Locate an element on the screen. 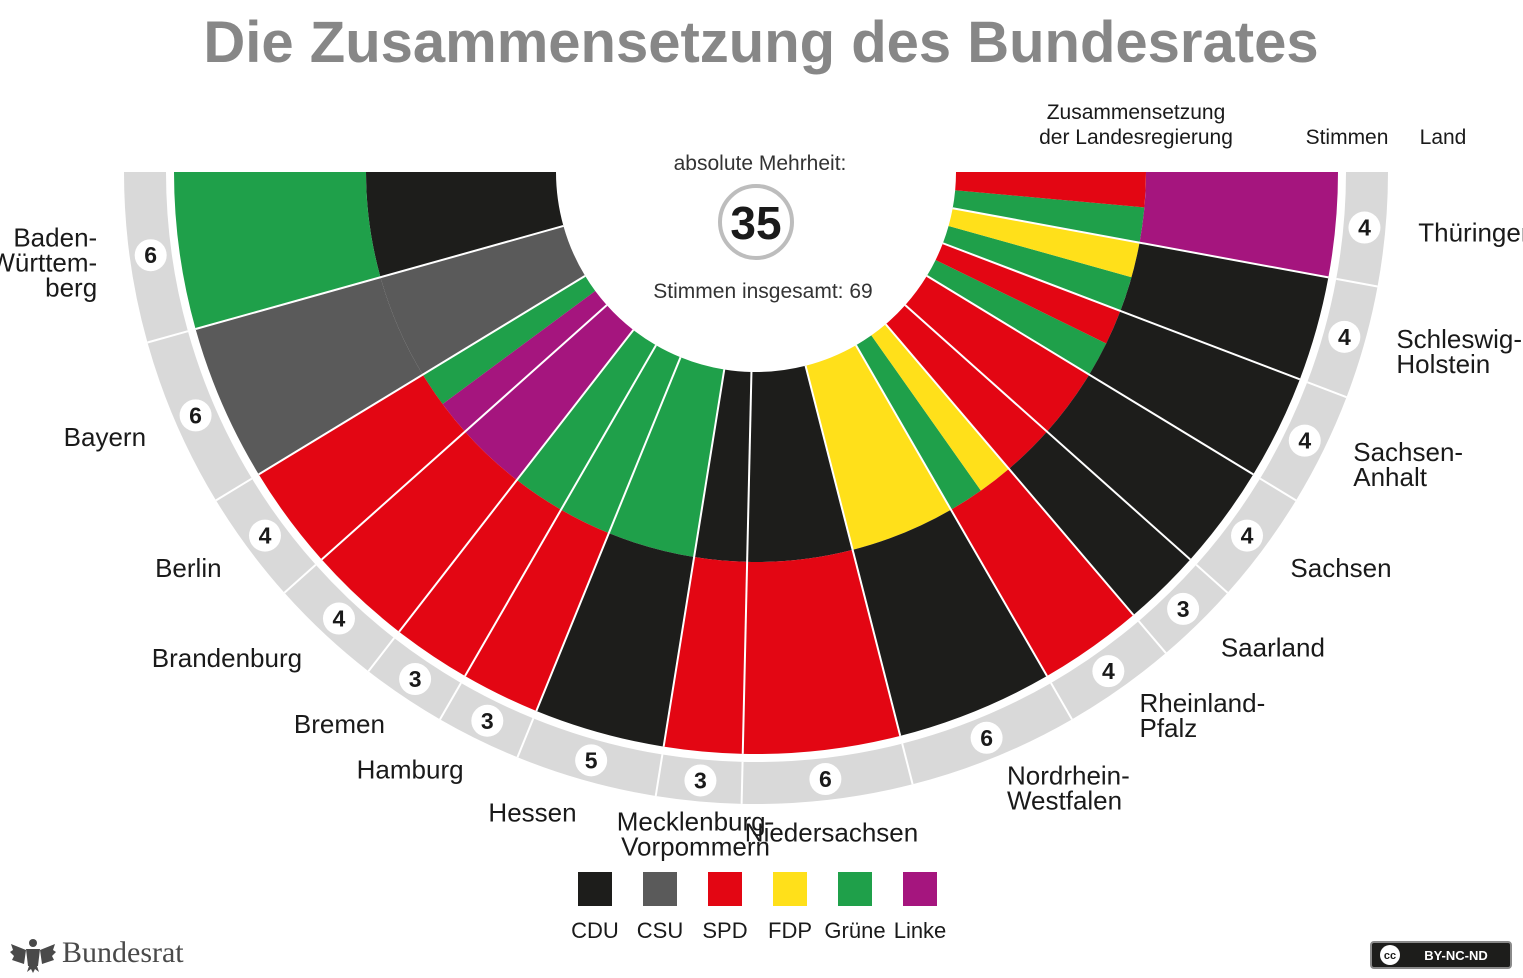  header-land: Land is located at coordinates (1443, 137).